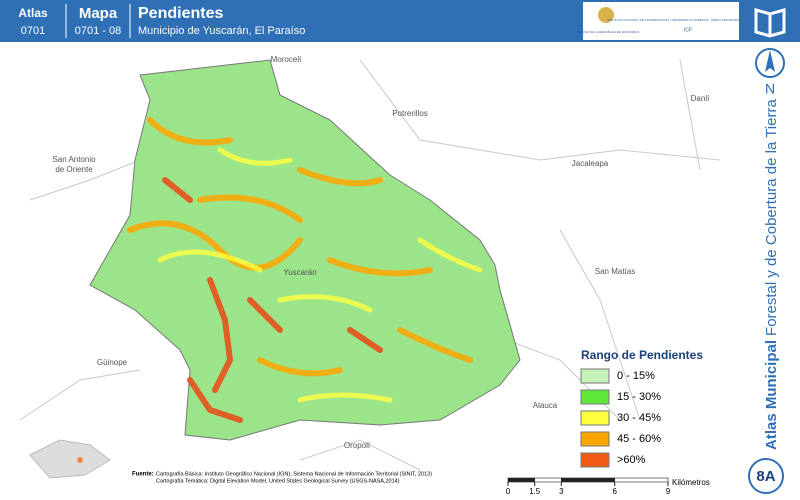  What do you see at coordinates (535, 491) in the screenshot?
I see `scale-tick-label: 1.5` at bounding box center [535, 491].